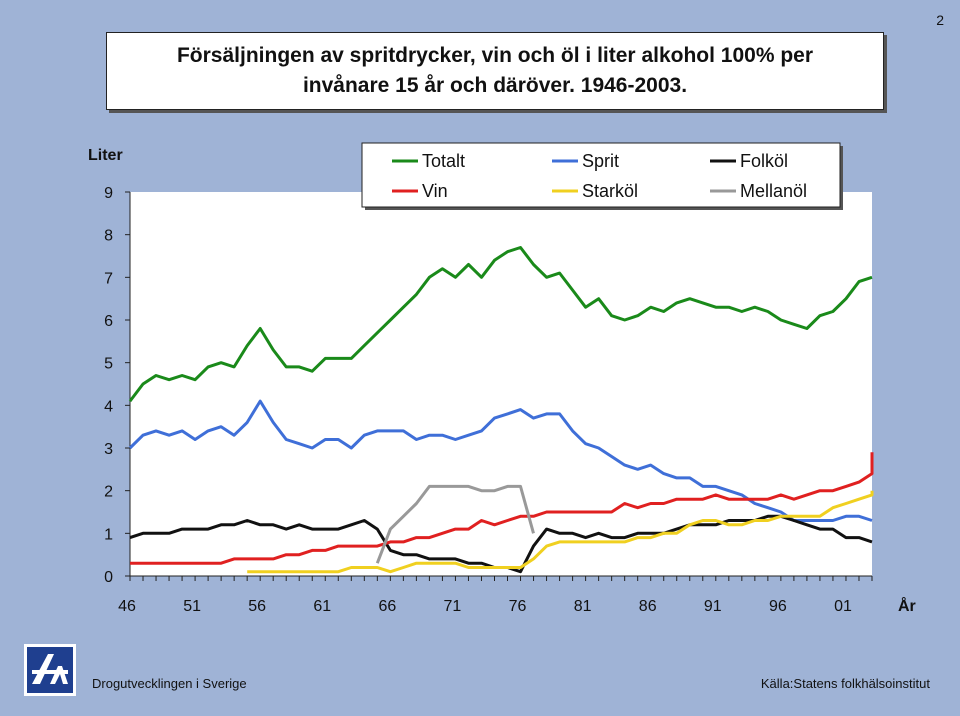 The height and width of the screenshot is (716, 960). What do you see at coordinates (610, 191) in the screenshot?
I see `legend-label: Starköl` at bounding box center [610, 191].